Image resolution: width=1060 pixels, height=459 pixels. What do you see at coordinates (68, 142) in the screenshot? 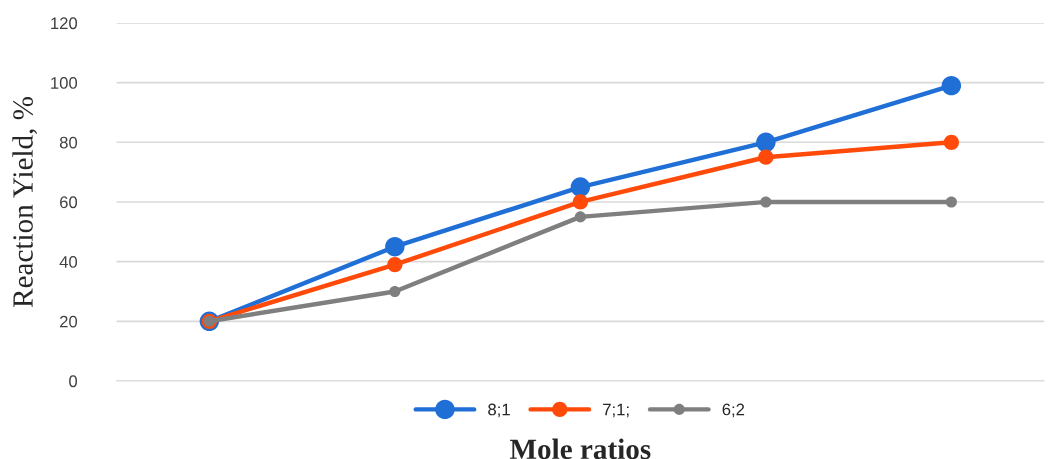
I see `y-tick-label: 80` at bounding box center [68, 142].